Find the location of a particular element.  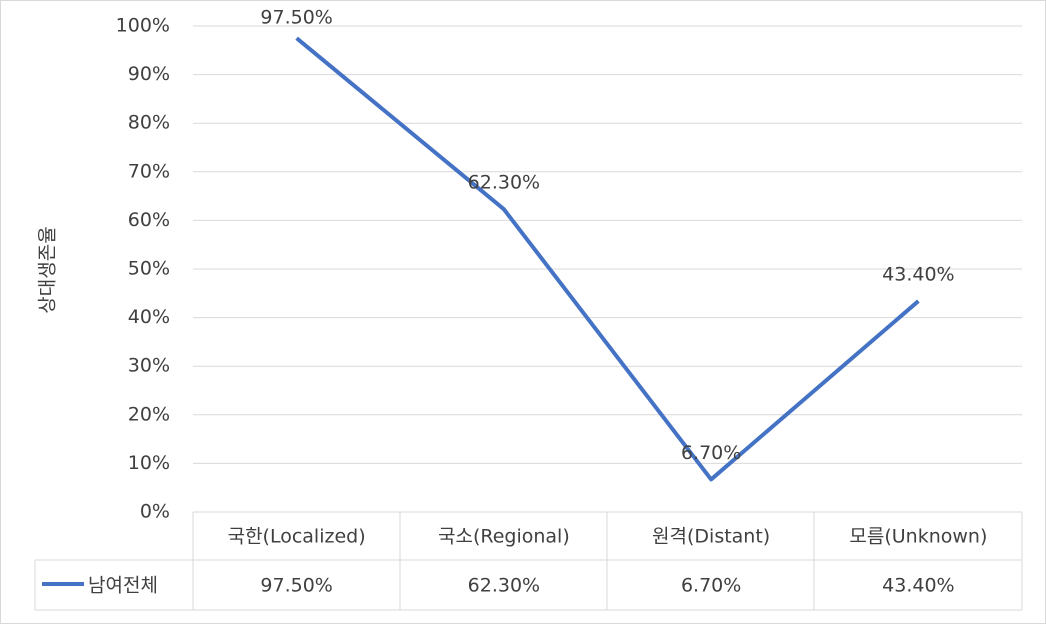

y-tick-label: 20% is located at coordinates (149, 414).